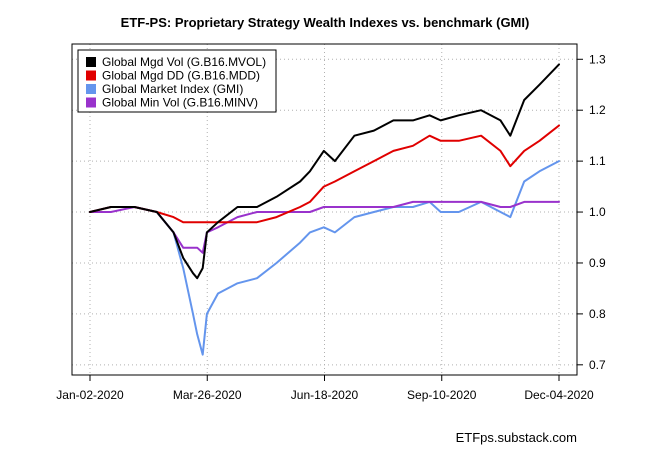 This screenshot has height=450, width=650. Describe the element at coordinates (559, 395) in the screenshot. I see `x-tick-label: Dec-04-2020` at that location.